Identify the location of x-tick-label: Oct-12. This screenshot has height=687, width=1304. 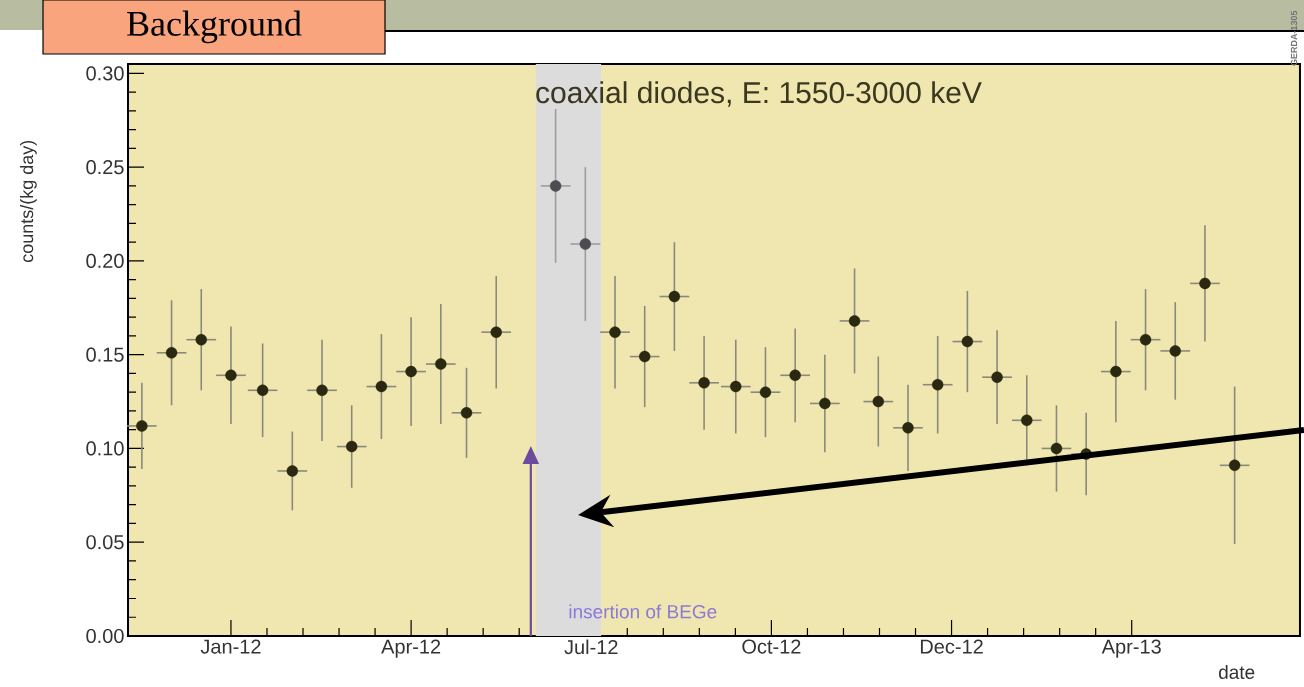
(771, 646).